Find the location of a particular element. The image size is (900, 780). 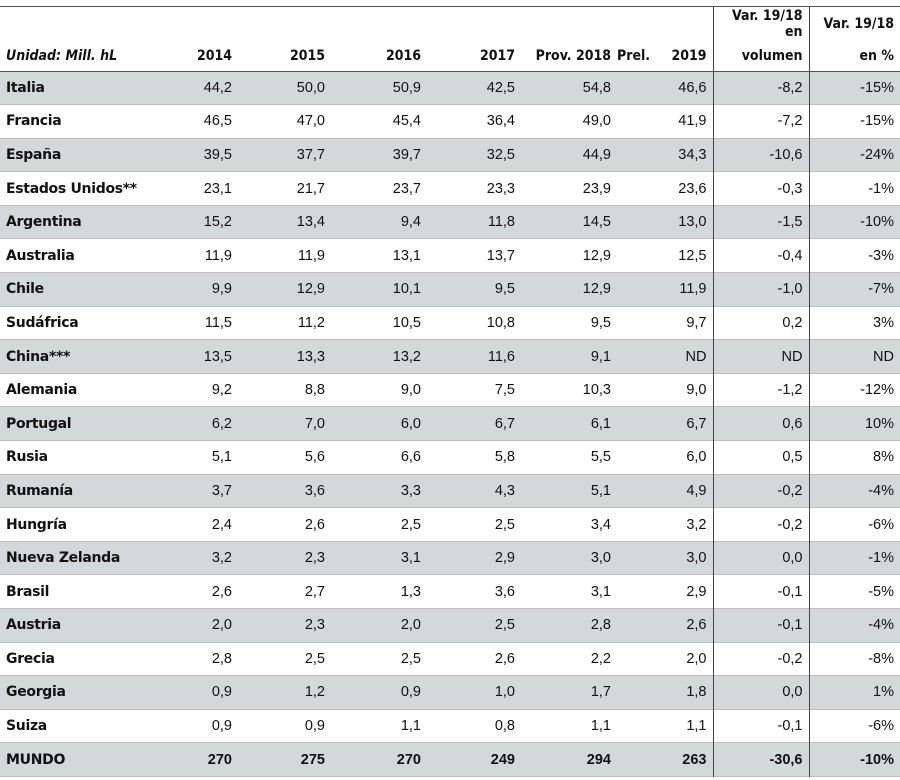

value-cell-y2018: 1,7 is located at coordinates (600, 692).